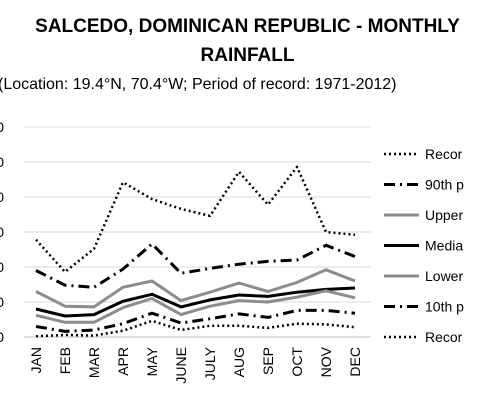 Image resolution: width=495 pixels, height=400 pixels. Describe the element at coordinates (195, 364) in the screenshot. I see `x-axis-tick-labels: JAN FEB MAR APR MAY JUNE JULY AUG SEP OCT NOV DEC` at that location.